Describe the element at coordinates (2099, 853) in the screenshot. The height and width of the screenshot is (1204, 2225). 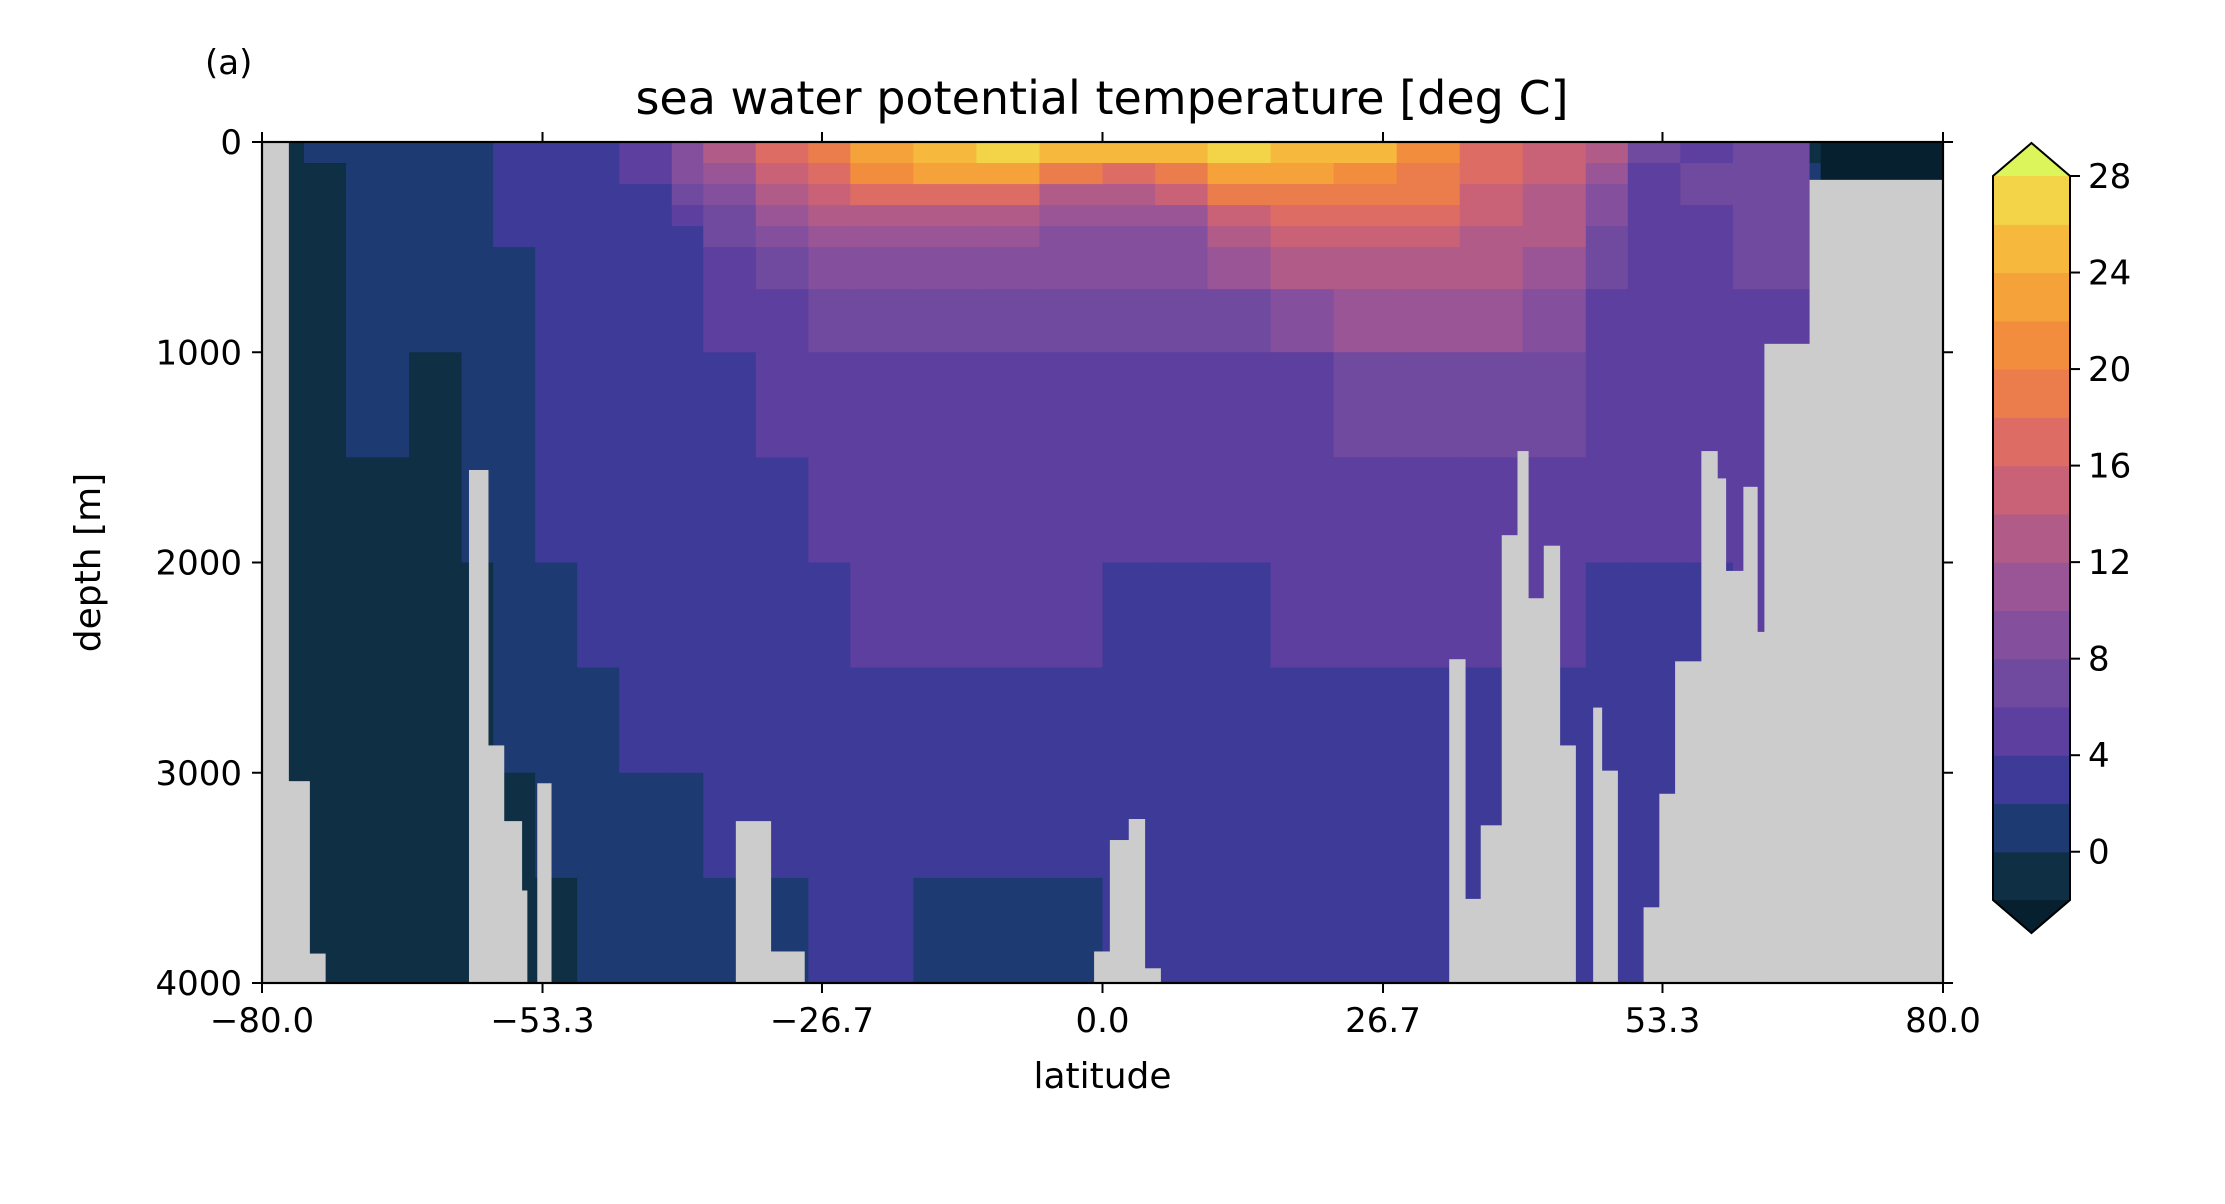
I see `colorbar-tick-label: 0` at that location.